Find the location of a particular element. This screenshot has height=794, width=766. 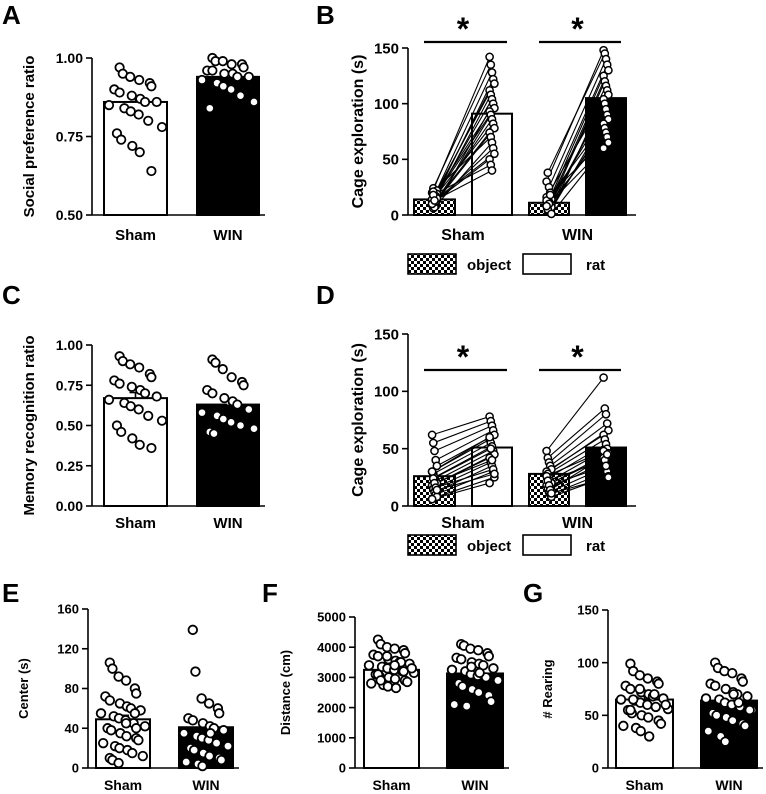

y-tick-label: 2000 is located at coordinates (331, 707).